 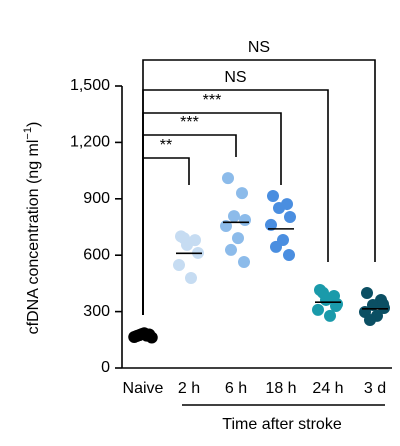 I want to click on x-tick-label: 2 h, so click(x=189, y=388).